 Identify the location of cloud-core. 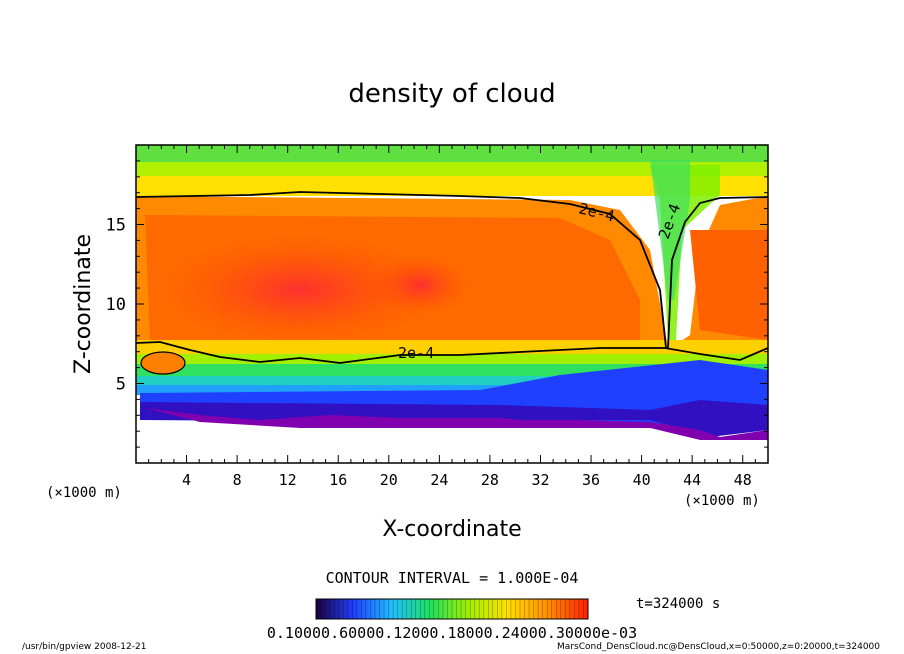
(300, 290).